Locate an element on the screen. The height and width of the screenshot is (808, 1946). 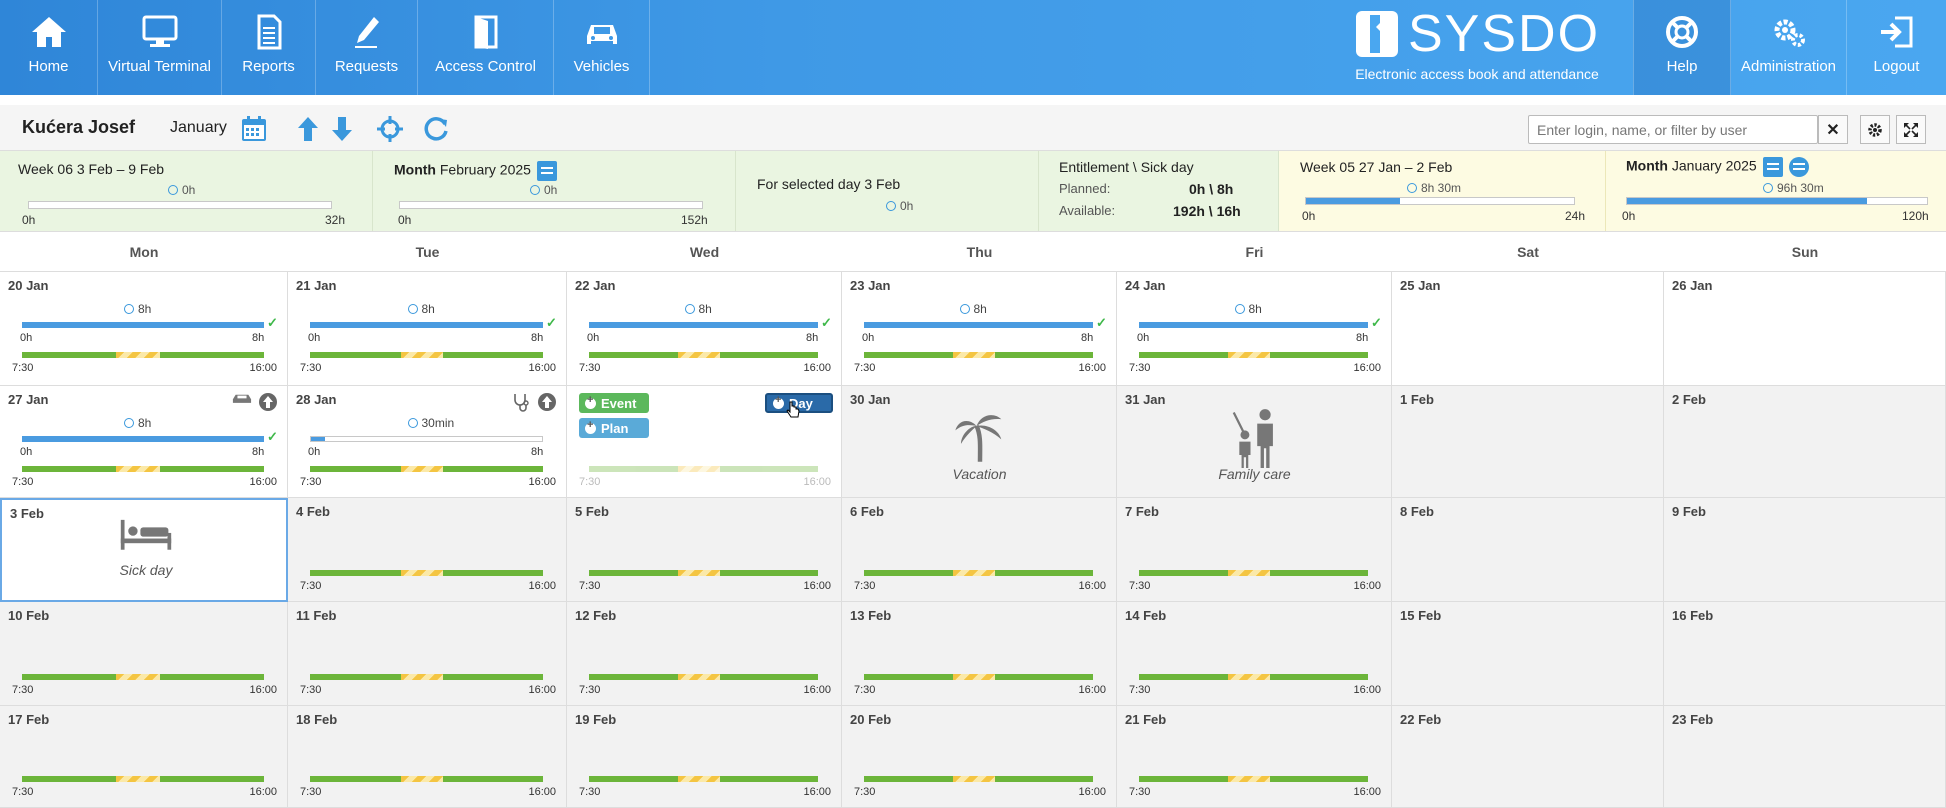
expand-icon is located at coordinates (1911, 129).